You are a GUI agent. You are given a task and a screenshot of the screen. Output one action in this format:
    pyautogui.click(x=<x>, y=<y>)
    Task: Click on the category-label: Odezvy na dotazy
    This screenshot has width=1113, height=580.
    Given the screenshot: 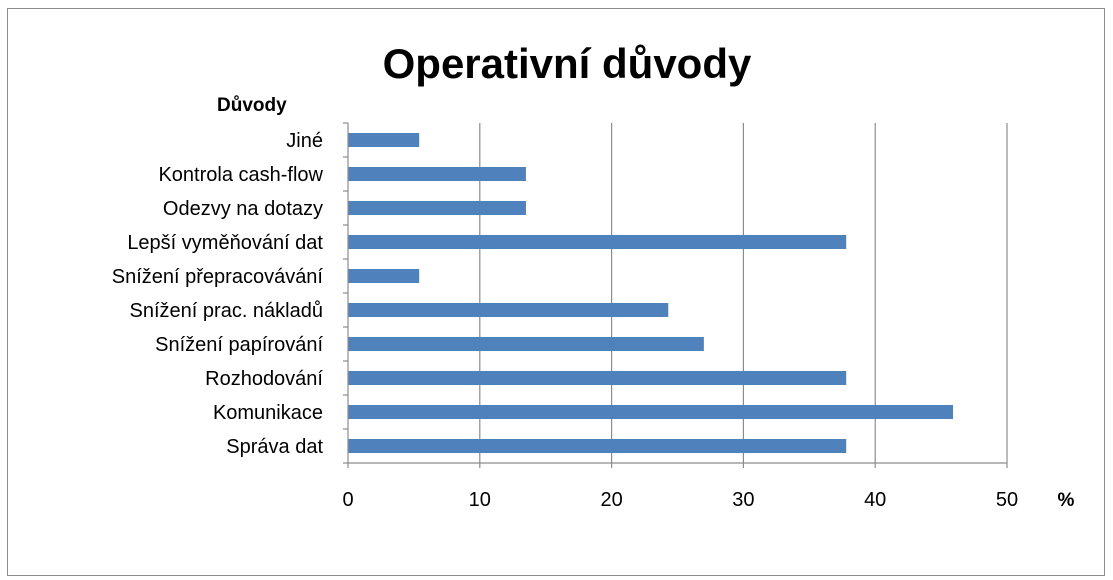 What is the action you would take?
    pyautogui.click(x=243, y=209)
    